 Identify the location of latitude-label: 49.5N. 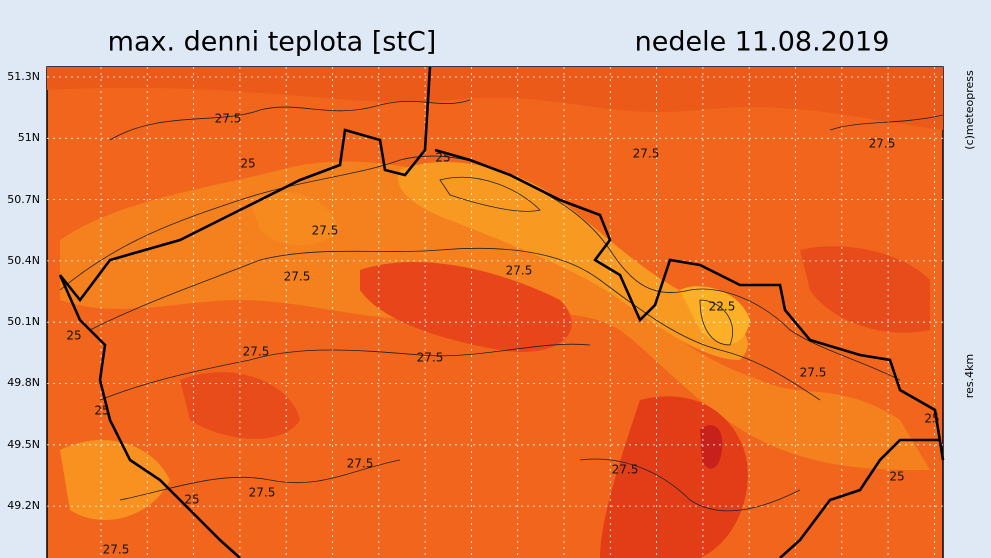
(23, 444).